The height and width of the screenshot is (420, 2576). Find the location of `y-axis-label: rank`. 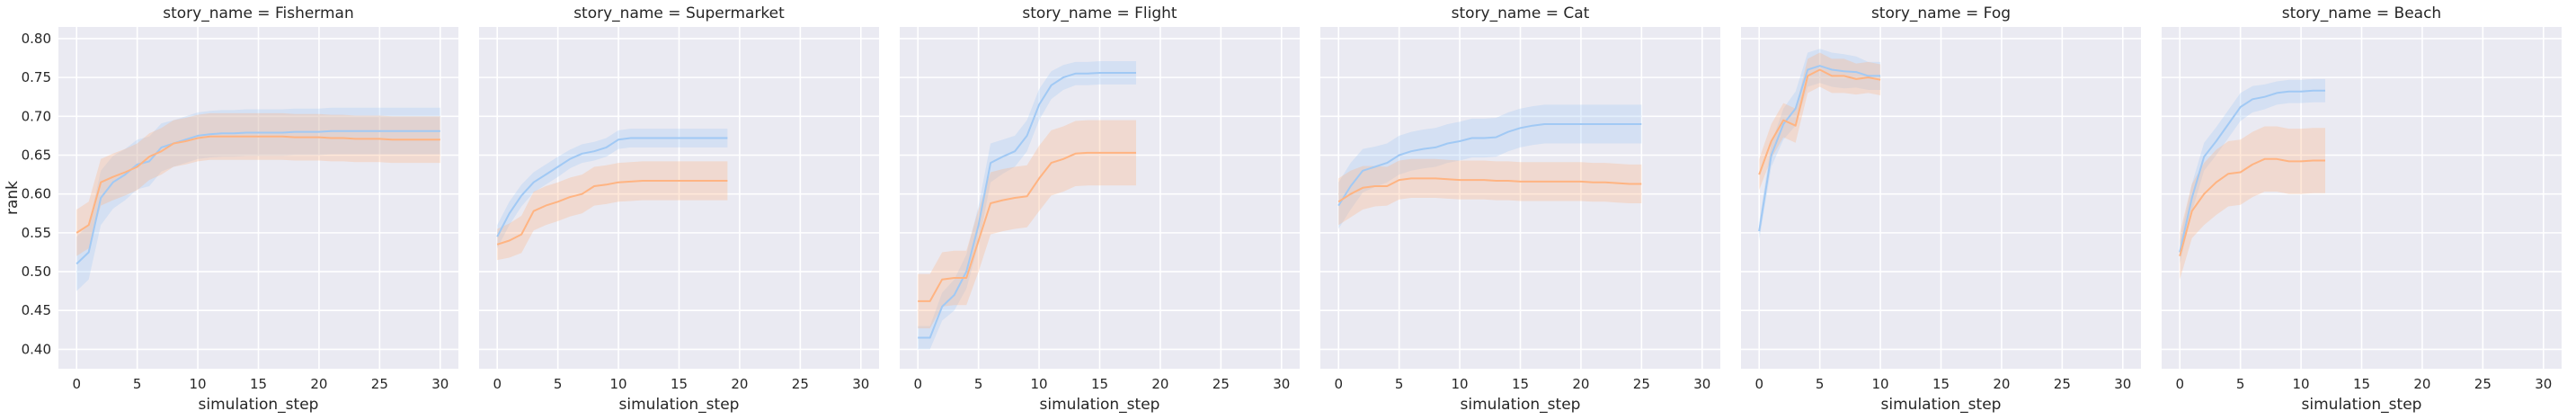

y-axis-label: rank is located at coordinates (13, 198).